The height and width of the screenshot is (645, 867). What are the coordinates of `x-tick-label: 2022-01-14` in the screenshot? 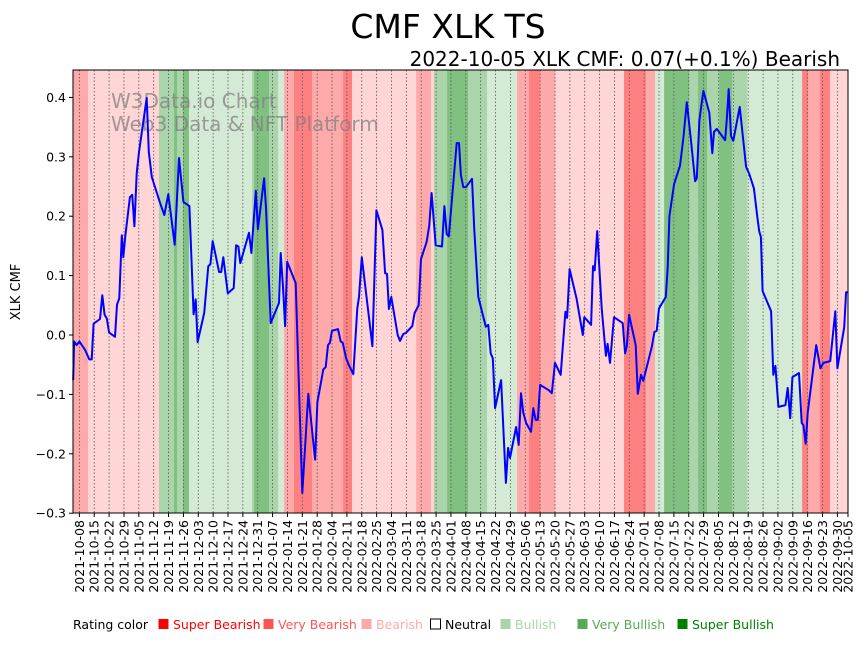 It's located at (287, 556).